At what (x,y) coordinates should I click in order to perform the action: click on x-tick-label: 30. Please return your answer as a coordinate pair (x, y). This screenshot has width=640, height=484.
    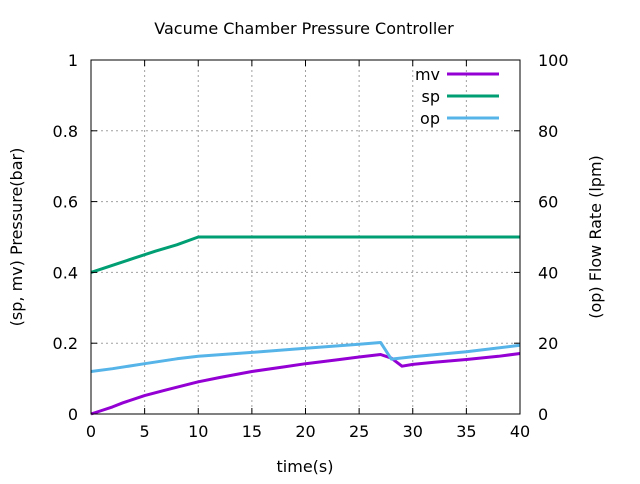
    Looking at the image, I should click on (413, 431).